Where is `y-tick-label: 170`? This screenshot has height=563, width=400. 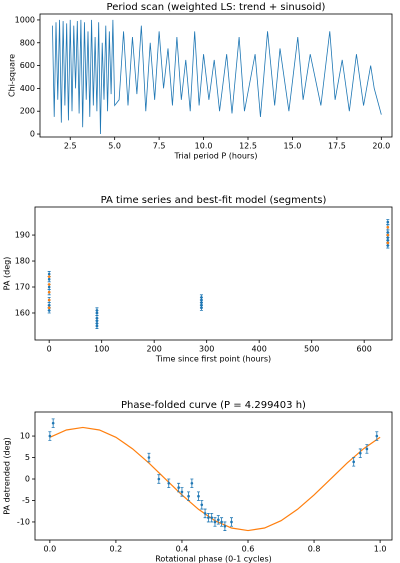
y-tick-label: 170 is located at coordinates (22, 287).